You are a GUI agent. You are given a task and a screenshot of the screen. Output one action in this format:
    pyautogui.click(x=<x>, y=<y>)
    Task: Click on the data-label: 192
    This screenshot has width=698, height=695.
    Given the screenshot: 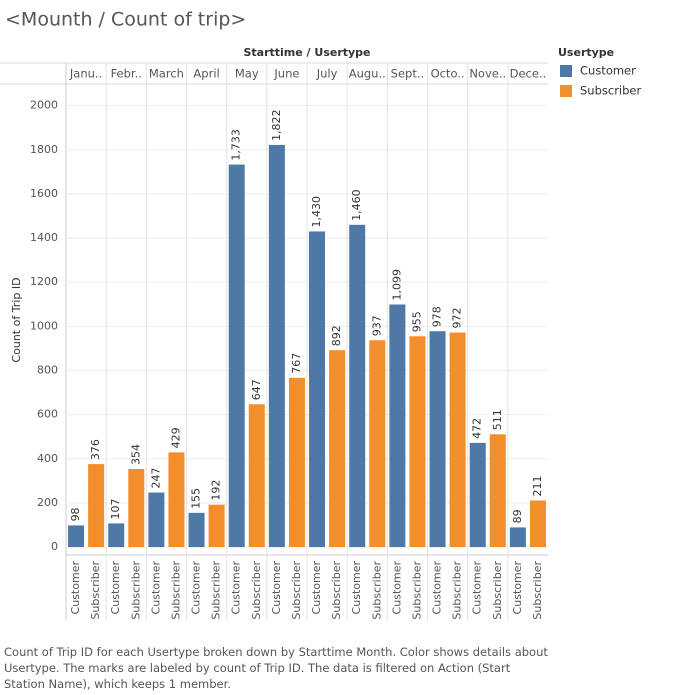 What is the action you would take?
    pyautogui.click(x=216, y=490)
    